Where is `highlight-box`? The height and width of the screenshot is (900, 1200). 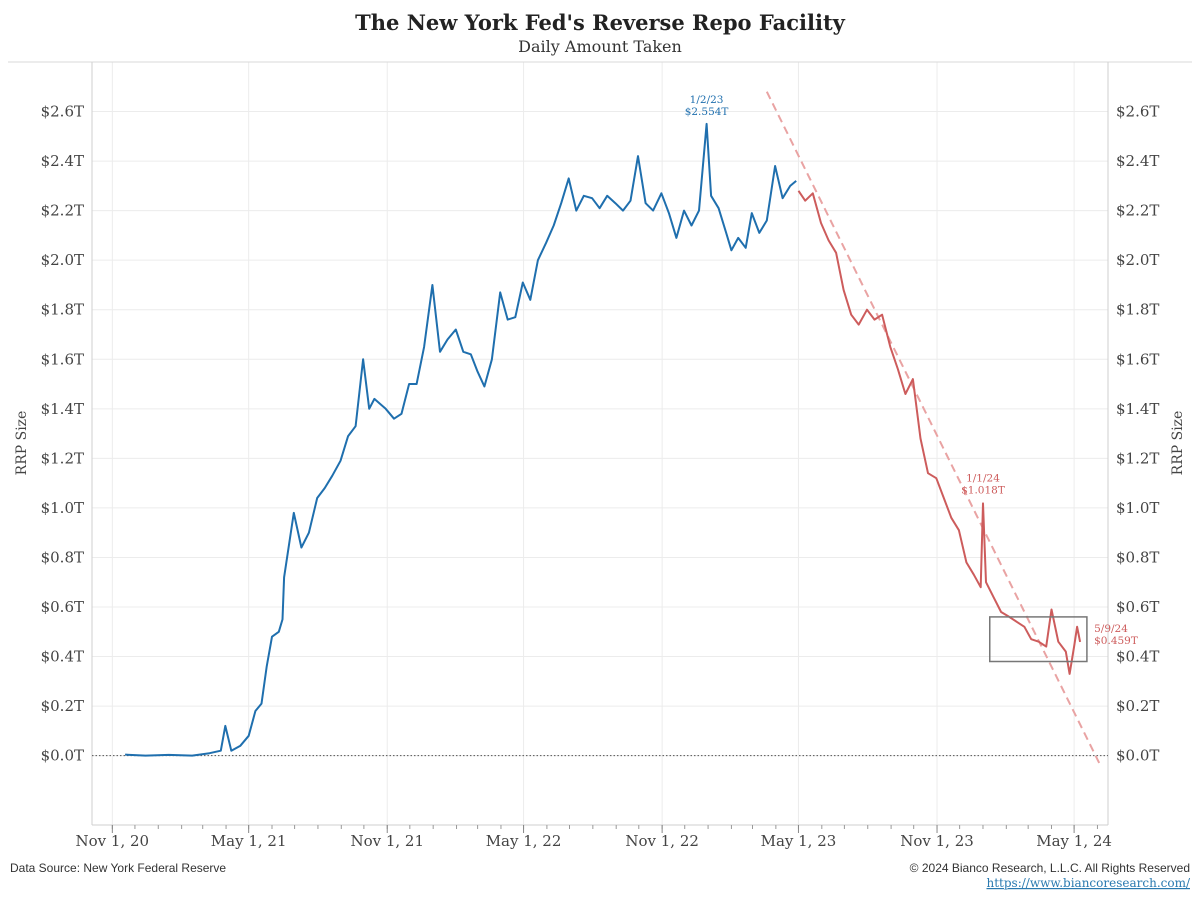 highlight-box is located at coordinates (1038, 639).